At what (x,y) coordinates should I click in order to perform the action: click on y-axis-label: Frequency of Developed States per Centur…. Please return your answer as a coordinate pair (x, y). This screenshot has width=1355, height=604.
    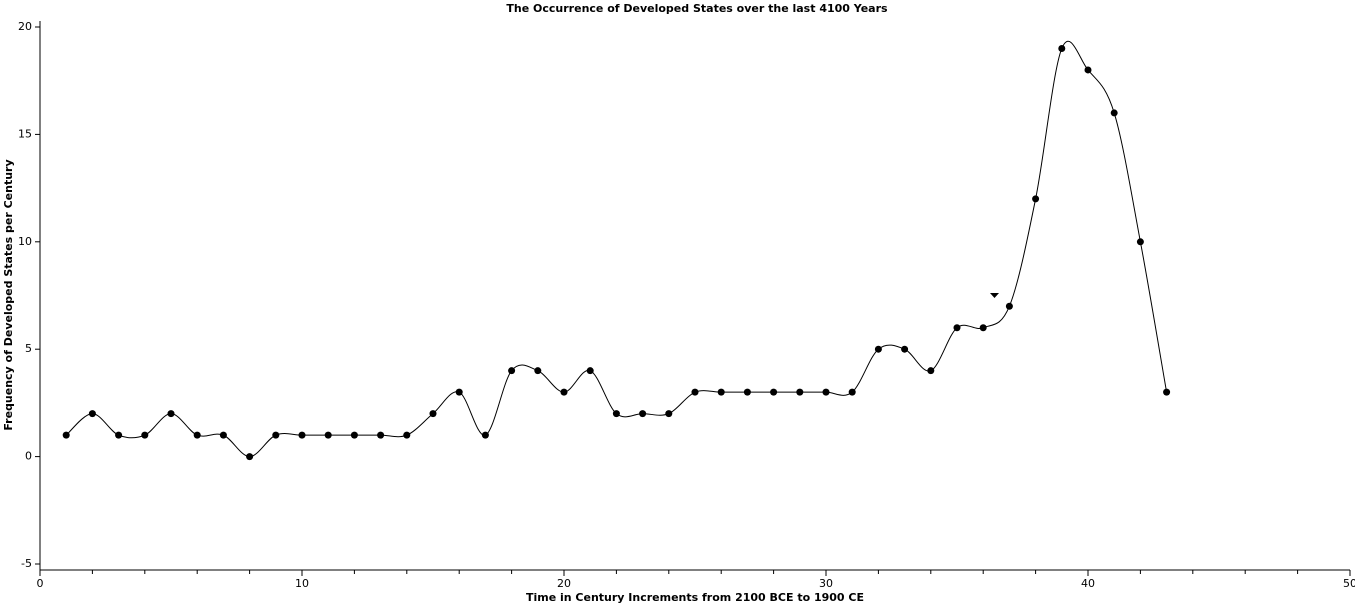
    Looking at the image, I should click on (8, 294).